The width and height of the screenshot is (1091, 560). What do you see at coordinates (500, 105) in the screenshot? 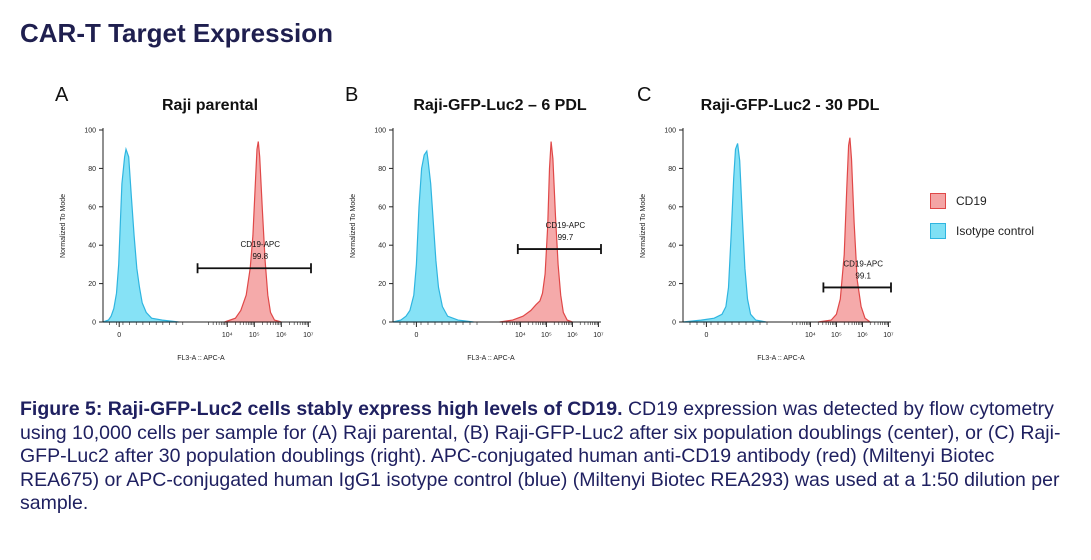
I see `panel-title: Raji-GFP-Luc2 – 6 PDL` at bounding box center [500, 105].